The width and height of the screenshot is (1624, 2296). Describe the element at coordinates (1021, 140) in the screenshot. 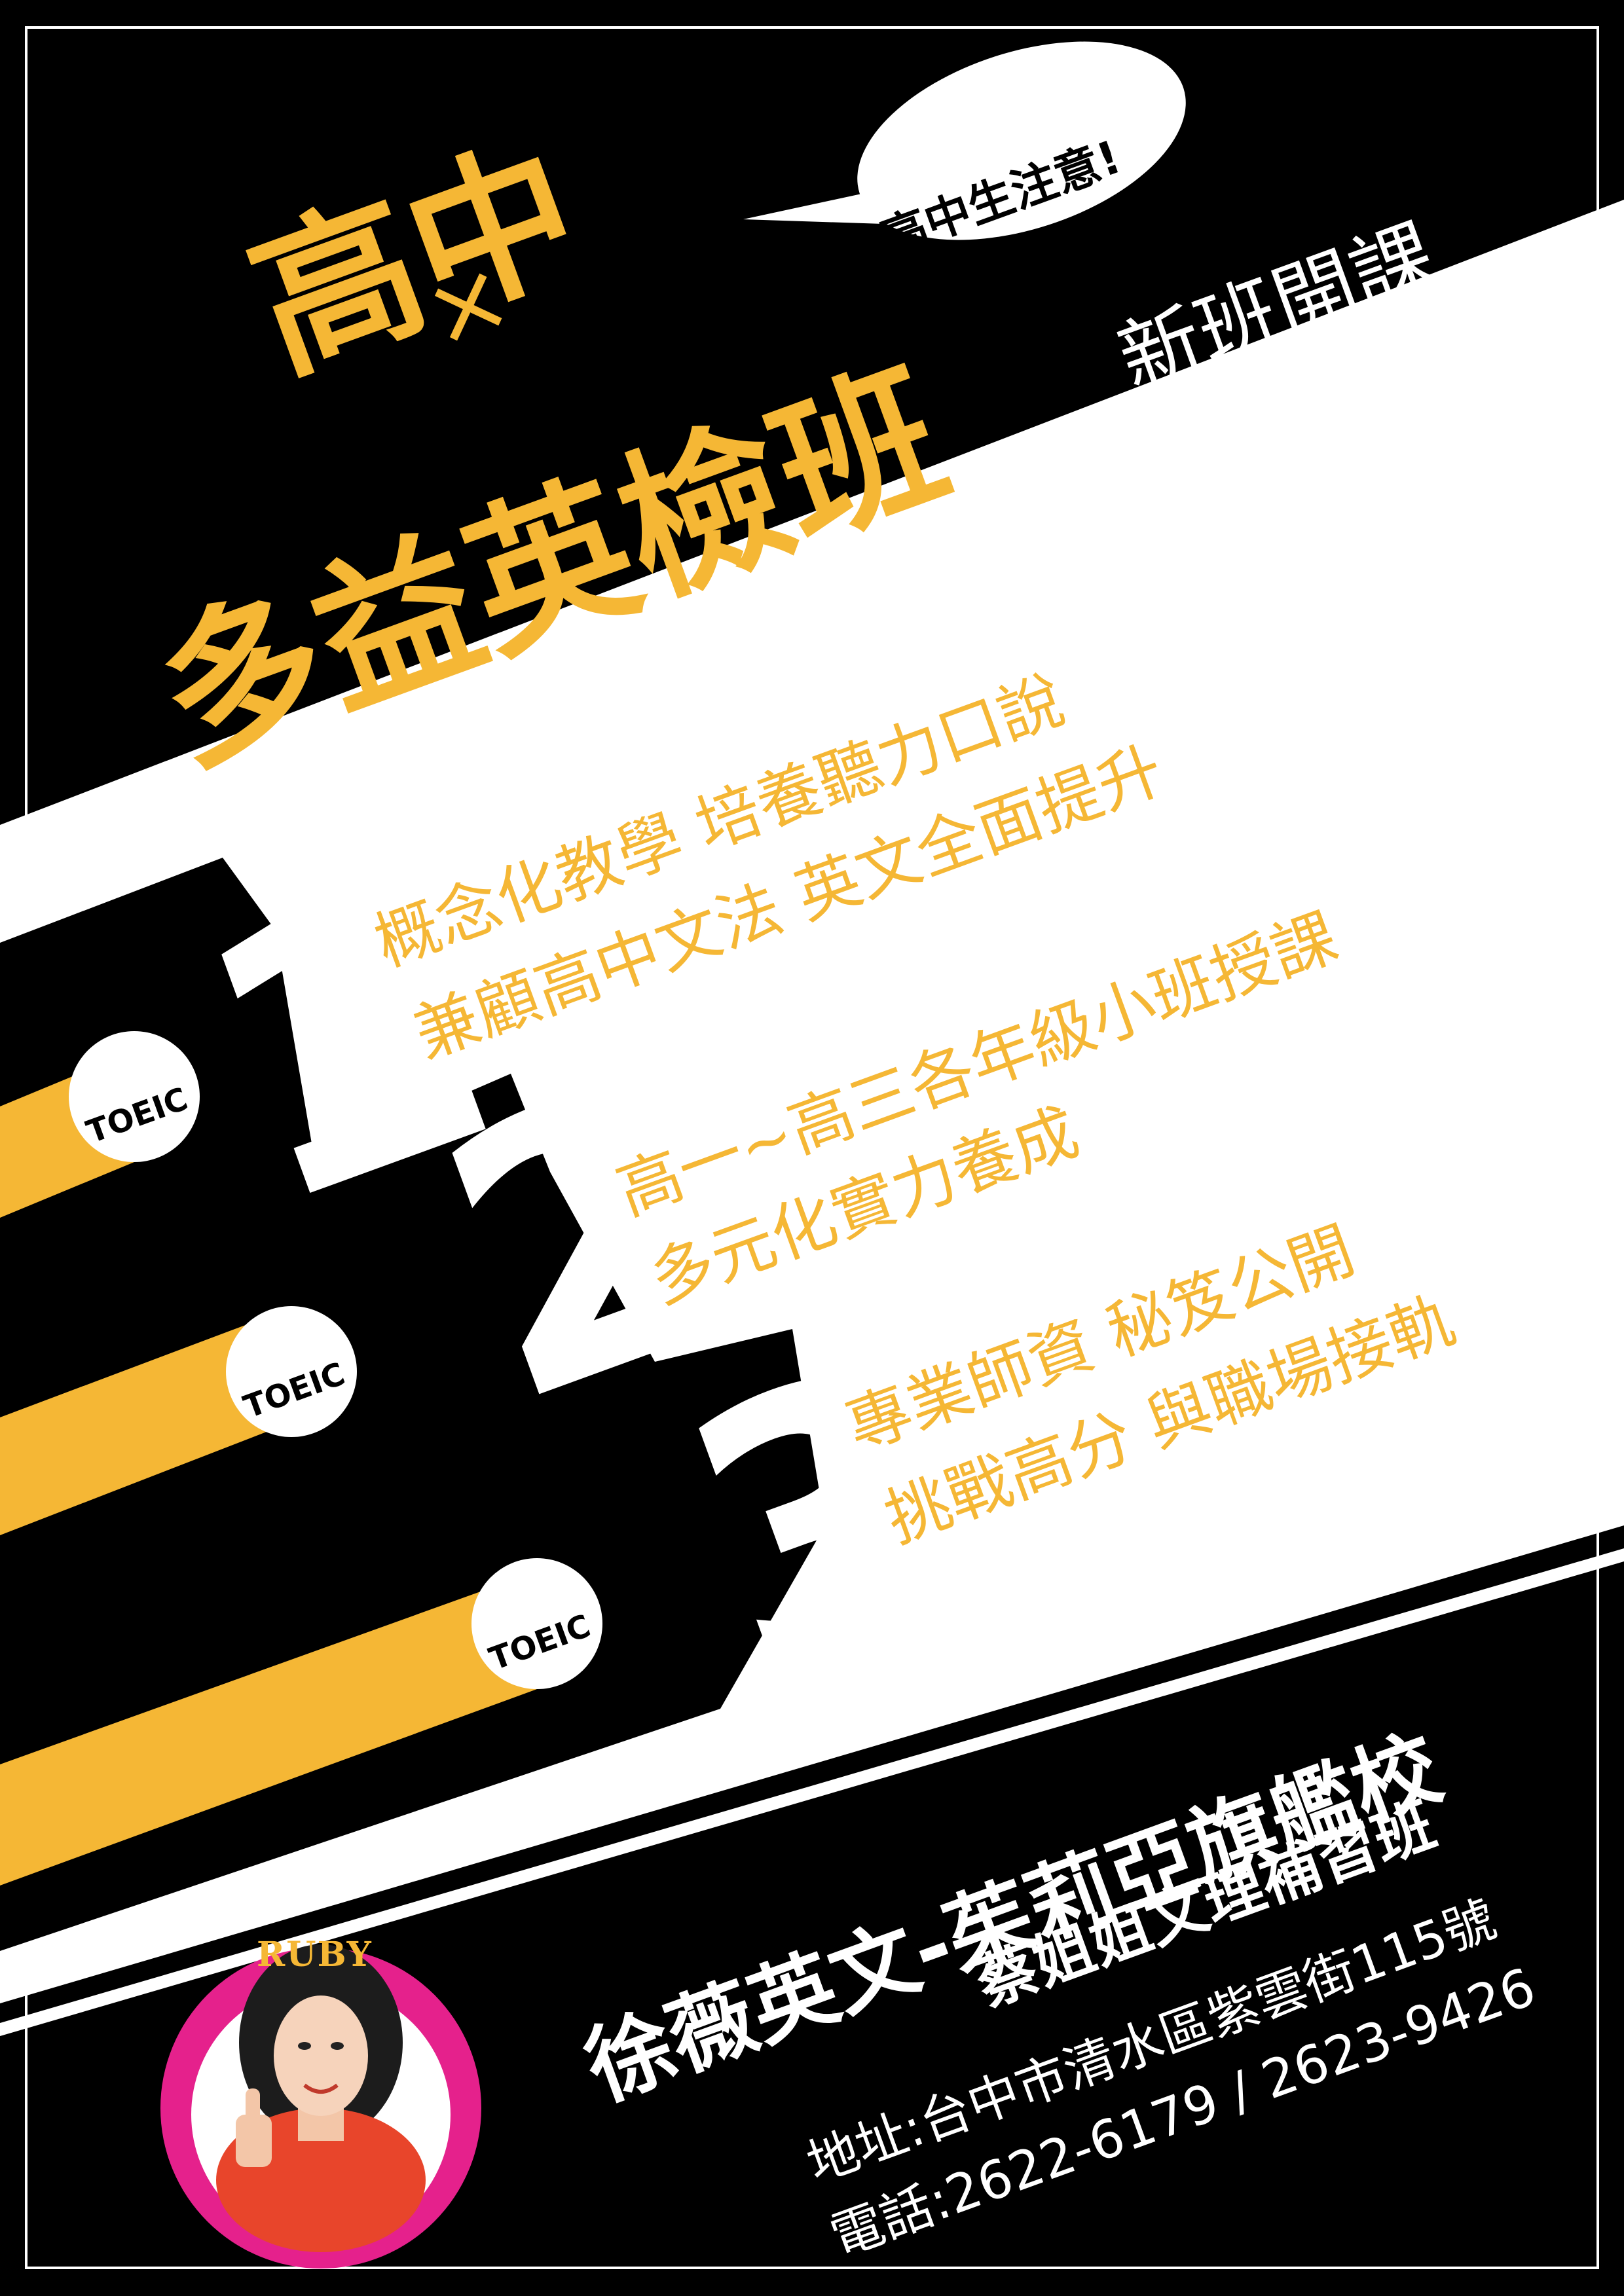

I see `speech-bubble` at that location.